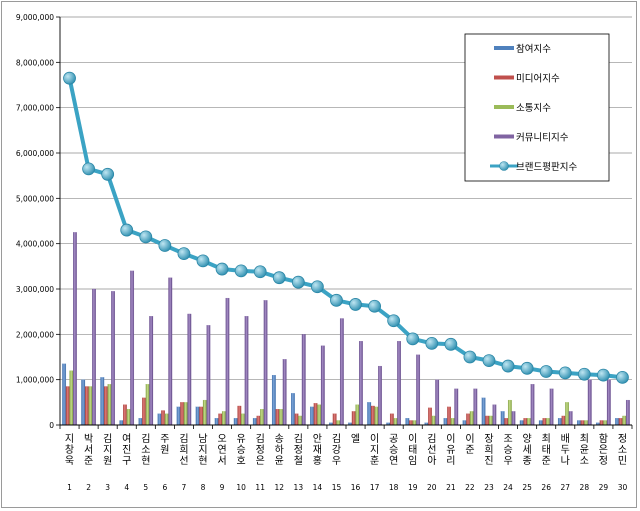 Image resolution: width=640 pixels, height=511 pixels. Describe the element at coordinates (546, 487) in the screenshot. I see `rank-label: 26` at that location.